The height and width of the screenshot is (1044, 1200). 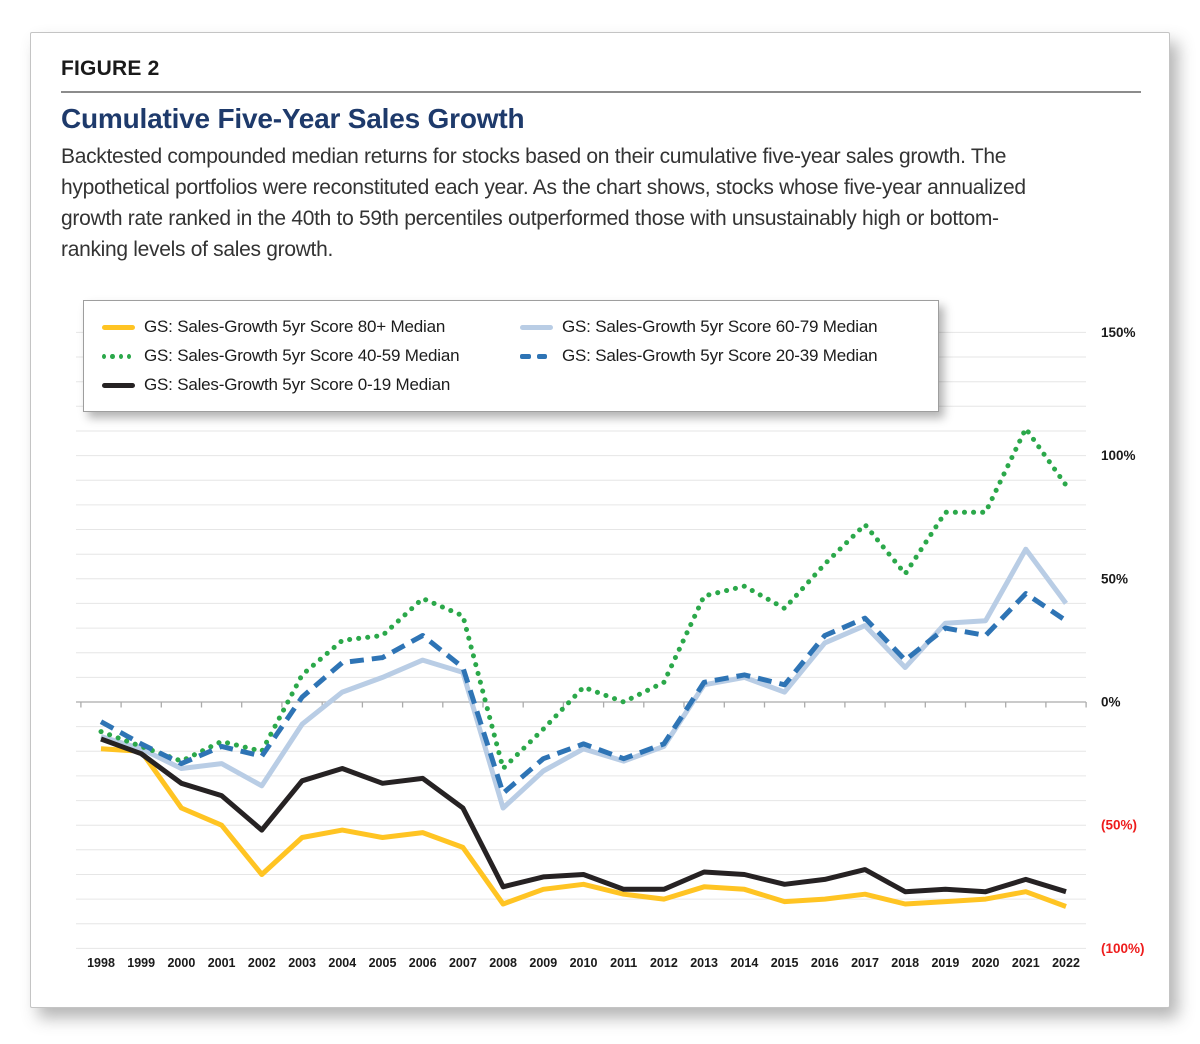 What do you see at coordinates (1123, 640) in the screenshot?
I see `y-axis-labels: 150% 100% 50% 0% (50%) (100%)` at bounding box center [1123, 640].